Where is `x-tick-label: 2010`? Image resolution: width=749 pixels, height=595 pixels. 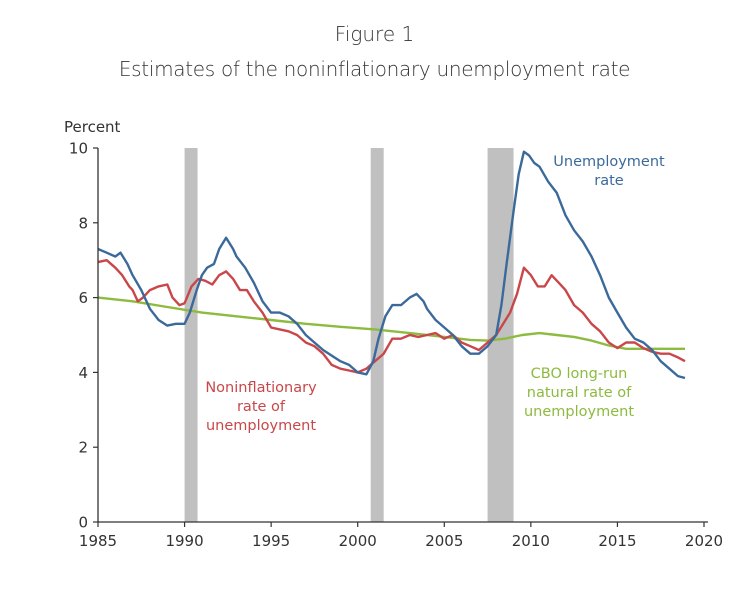 x-tick-label: 2010 is located at coordinates (531, 541).